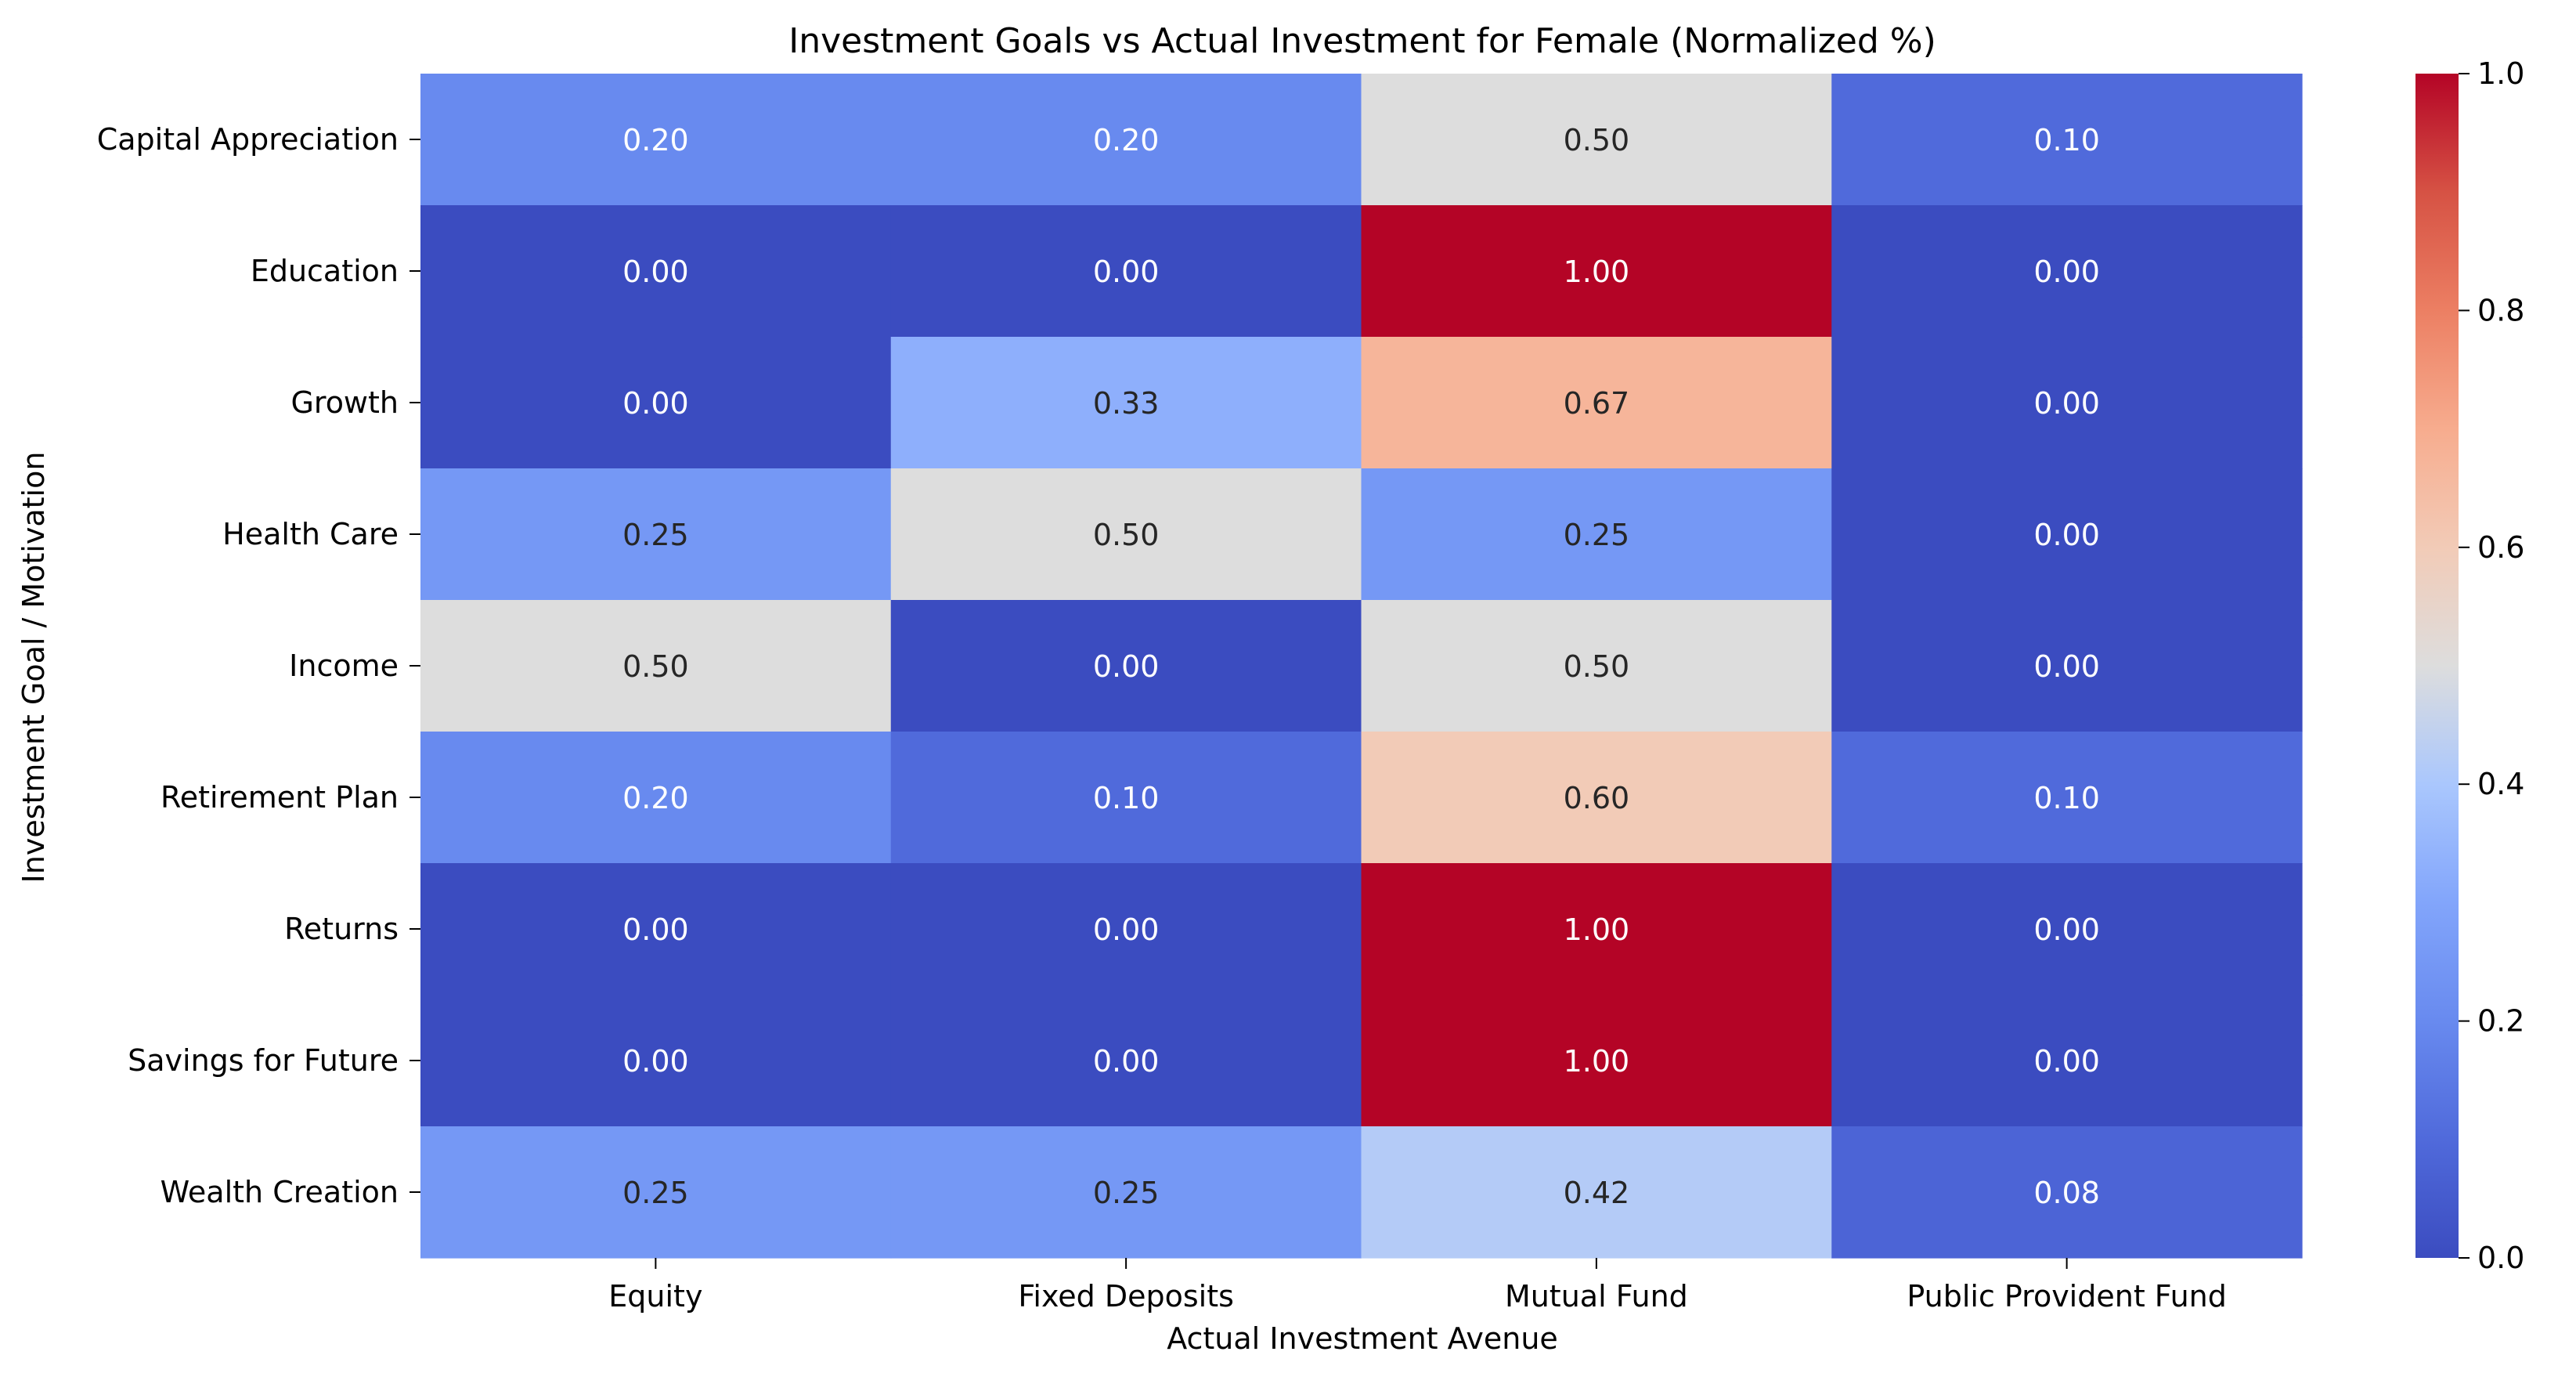 The width and height of the screenshot is (2576, 1384). I want to click on cell-value-label: 0.67, so click(1597, 403).